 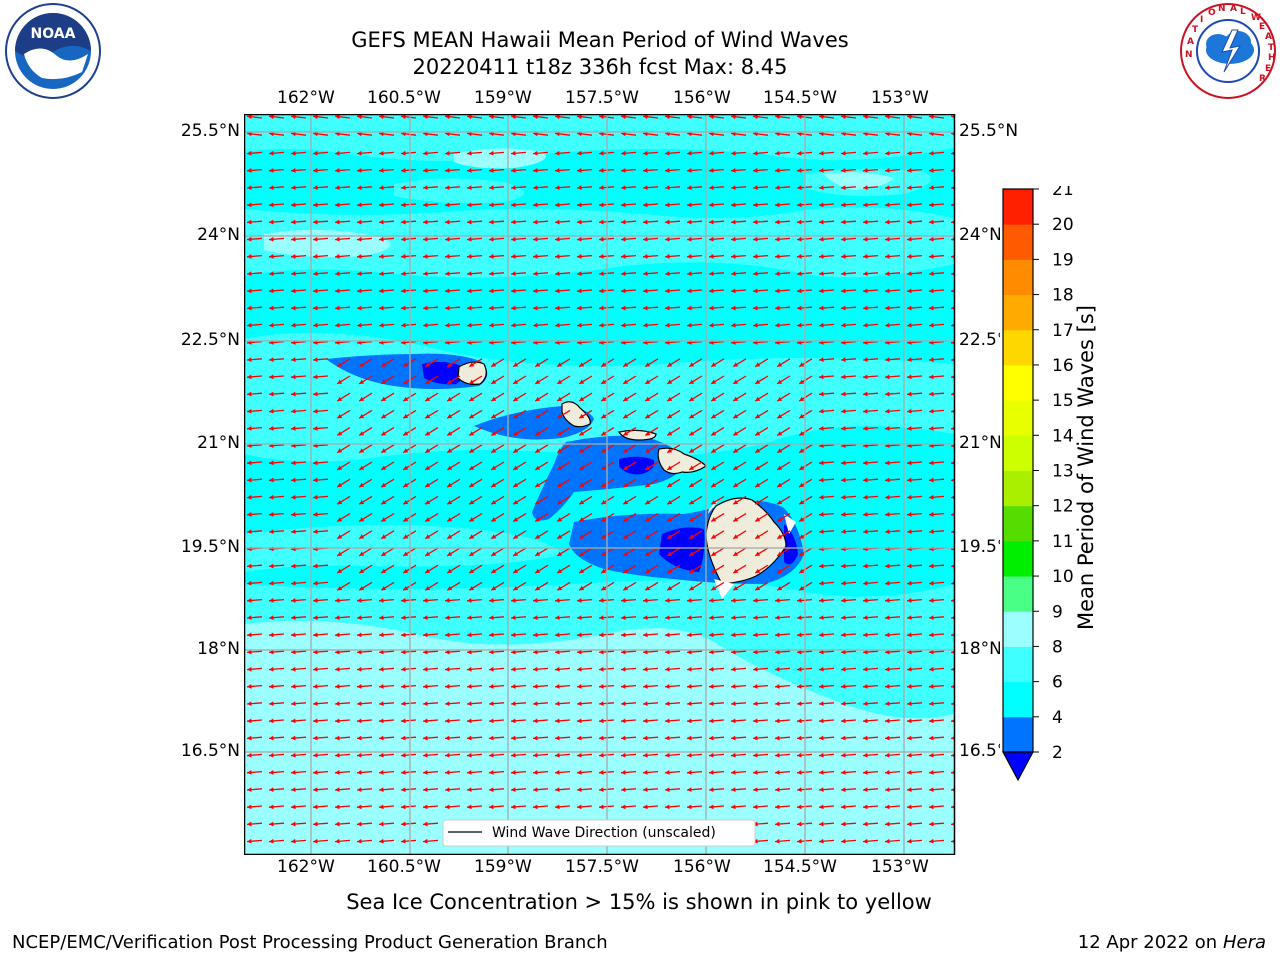 What do you see at coordinates (1272, 58) in the screenshot?
I see `svg-text: H` at bounding box center [1272, 58].